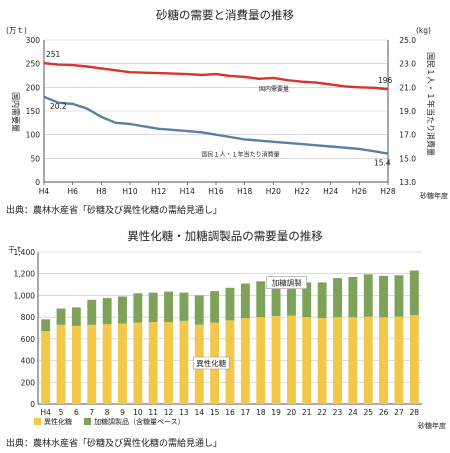 The height and width of the screenshot is (453, 450). I want to click on chart2-y-tick-label: 400, so click(28, 361).